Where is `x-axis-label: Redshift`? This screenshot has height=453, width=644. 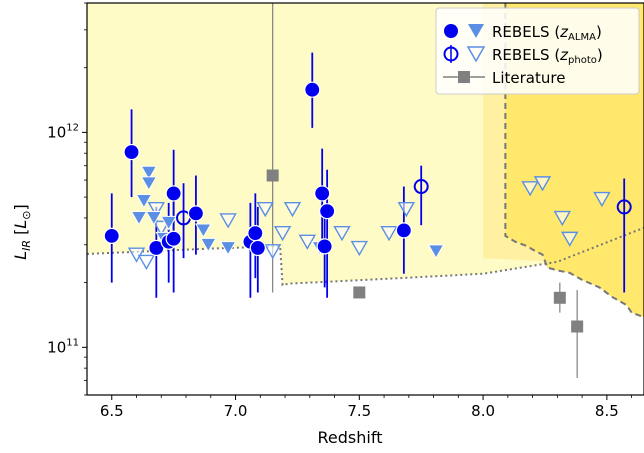
x-axis-label: Redshift is located at coordinates (350, 437).